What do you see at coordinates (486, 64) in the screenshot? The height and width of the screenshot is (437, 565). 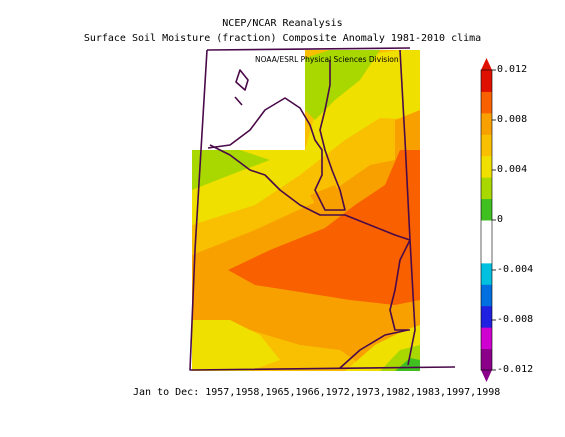 I see `colorbar-top-arrow` at bounding box center [486, 64].